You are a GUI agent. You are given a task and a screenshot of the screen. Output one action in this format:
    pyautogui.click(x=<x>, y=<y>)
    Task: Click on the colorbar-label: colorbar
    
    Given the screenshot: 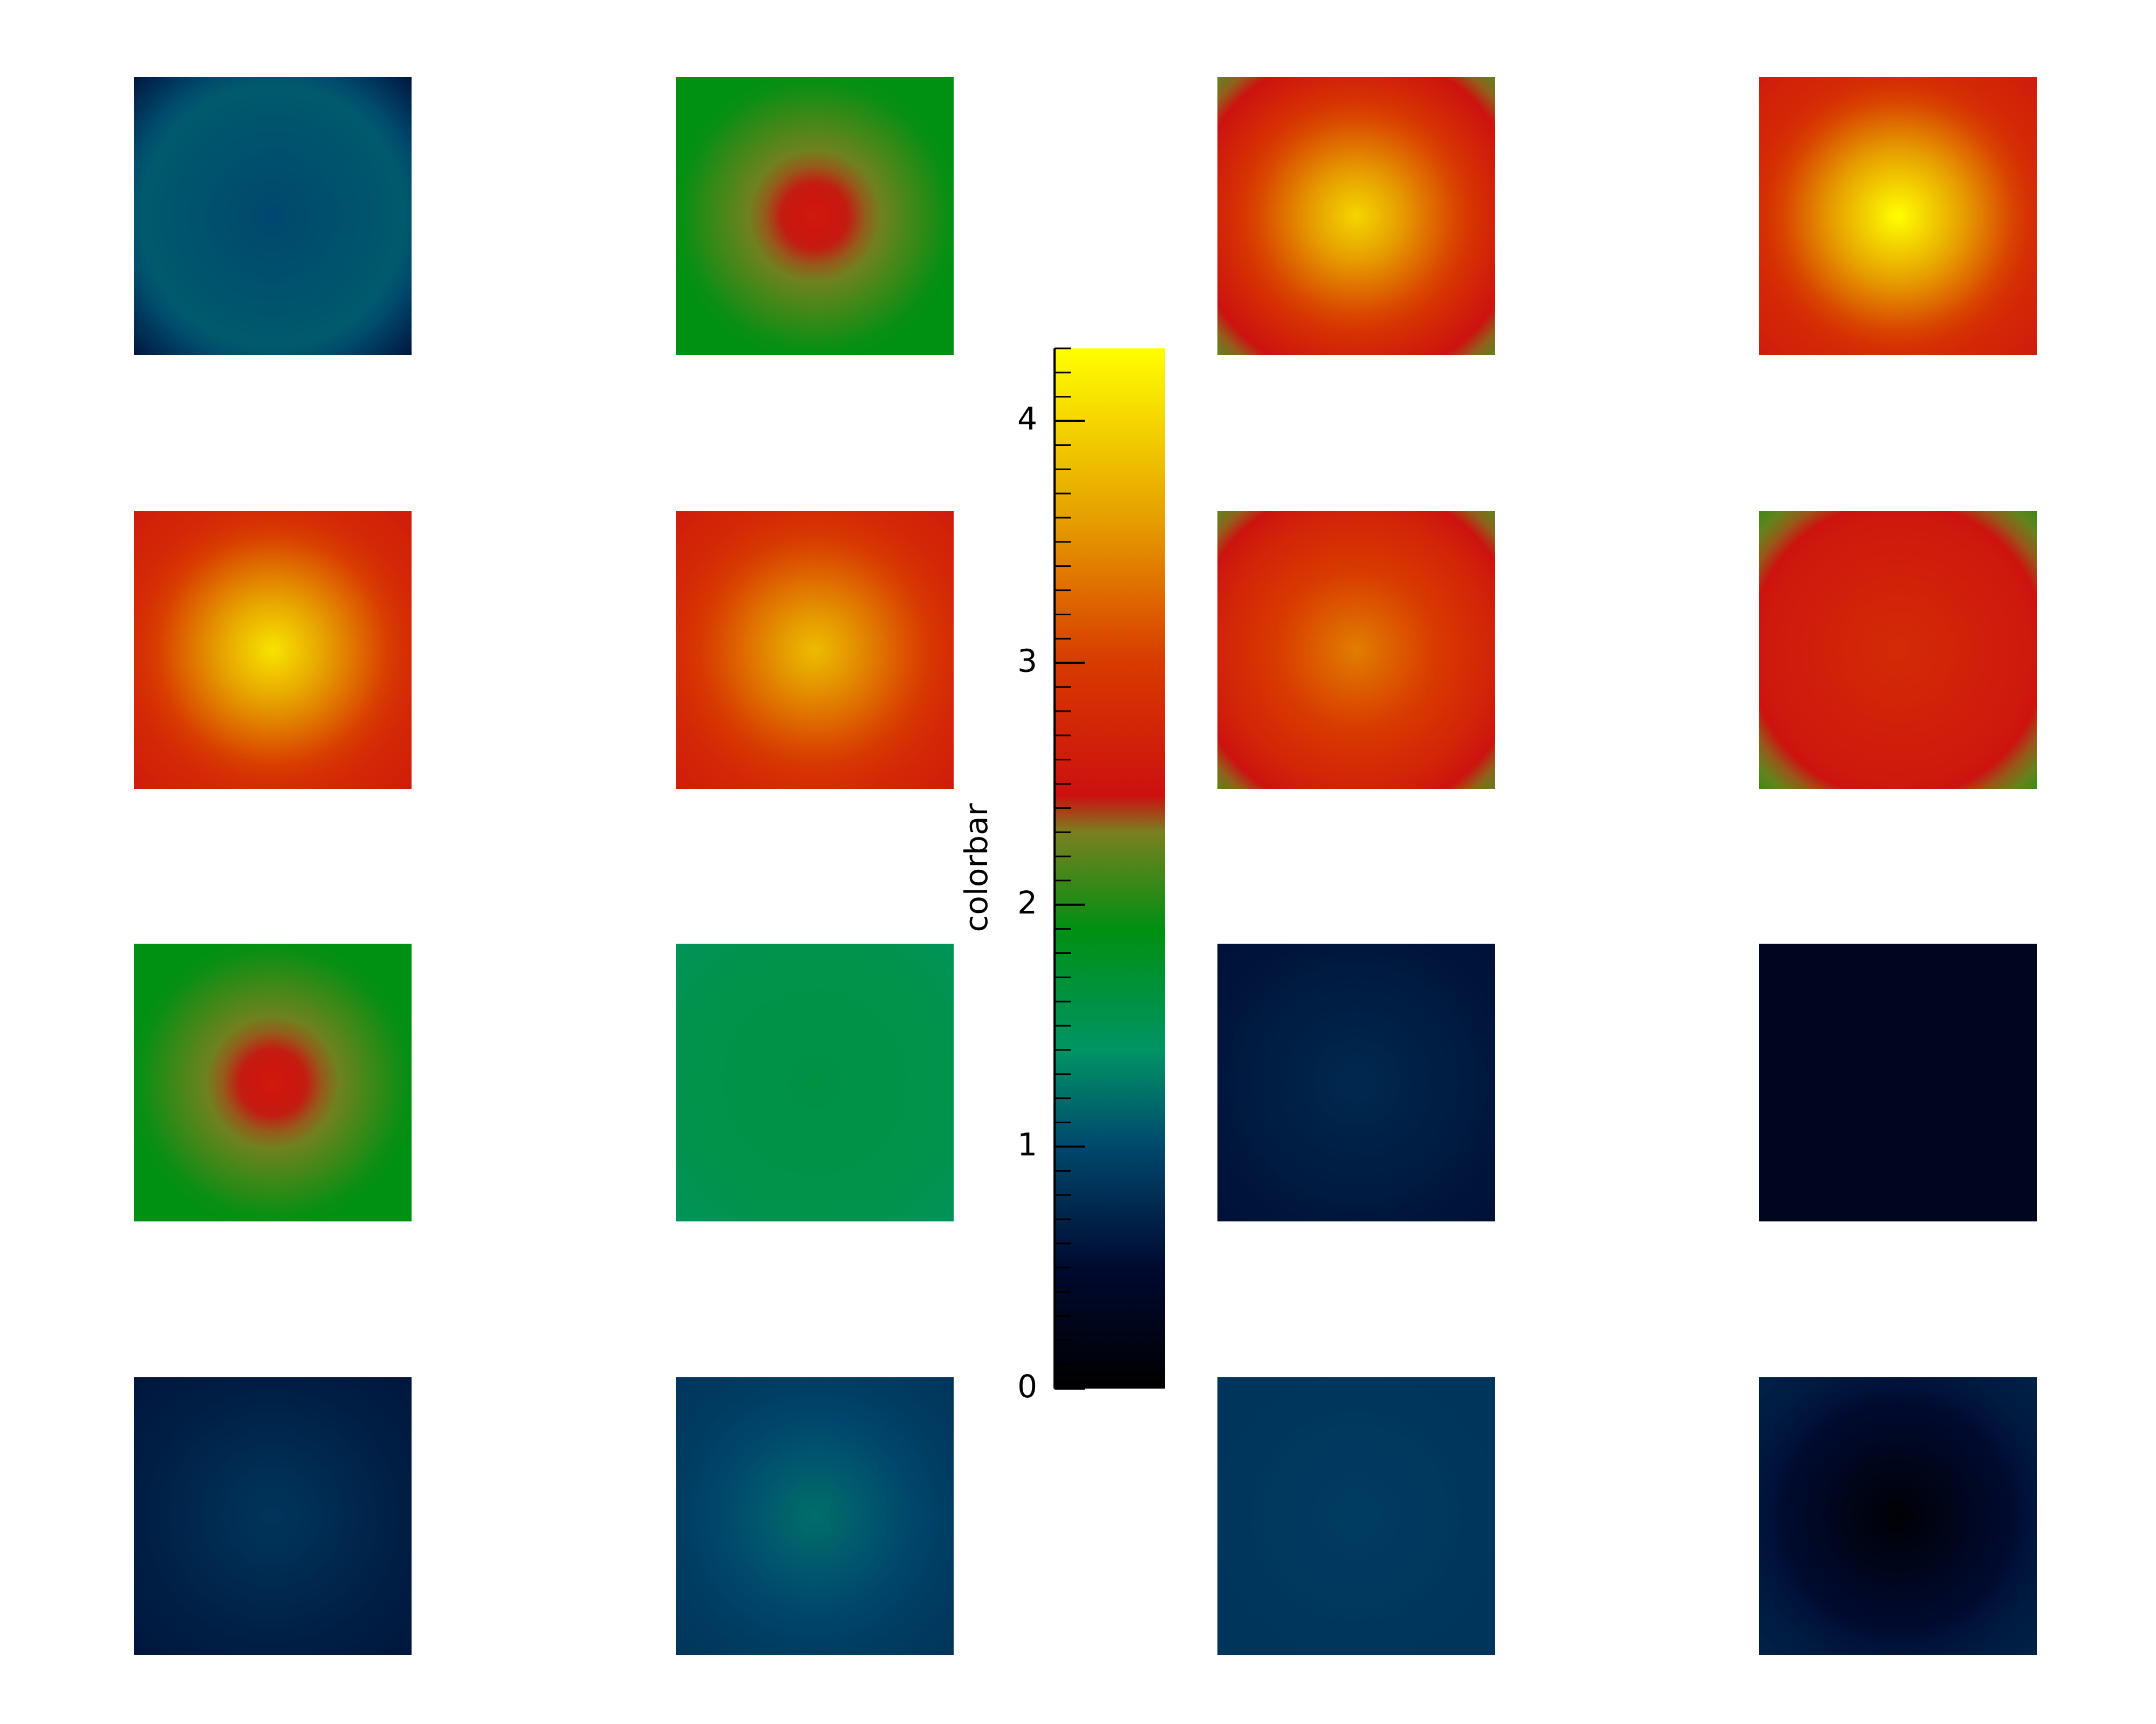 What is the action you would take?
    pyautogui.click(x=977, y=867)
    